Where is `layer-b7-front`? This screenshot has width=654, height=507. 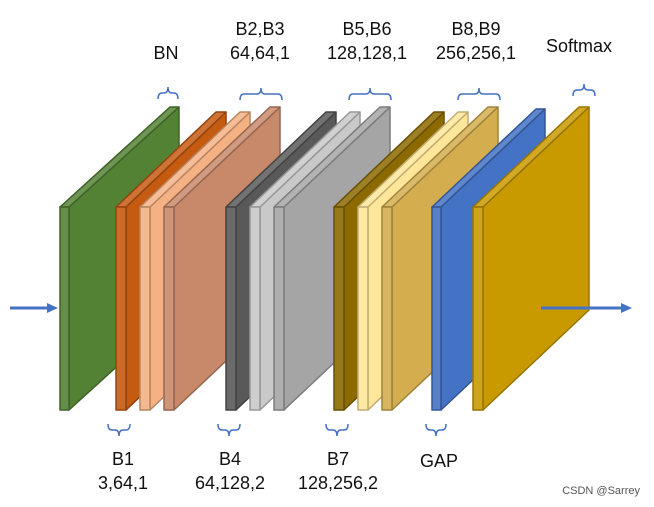 layer-b7-front is located at coordinates (339, 308).